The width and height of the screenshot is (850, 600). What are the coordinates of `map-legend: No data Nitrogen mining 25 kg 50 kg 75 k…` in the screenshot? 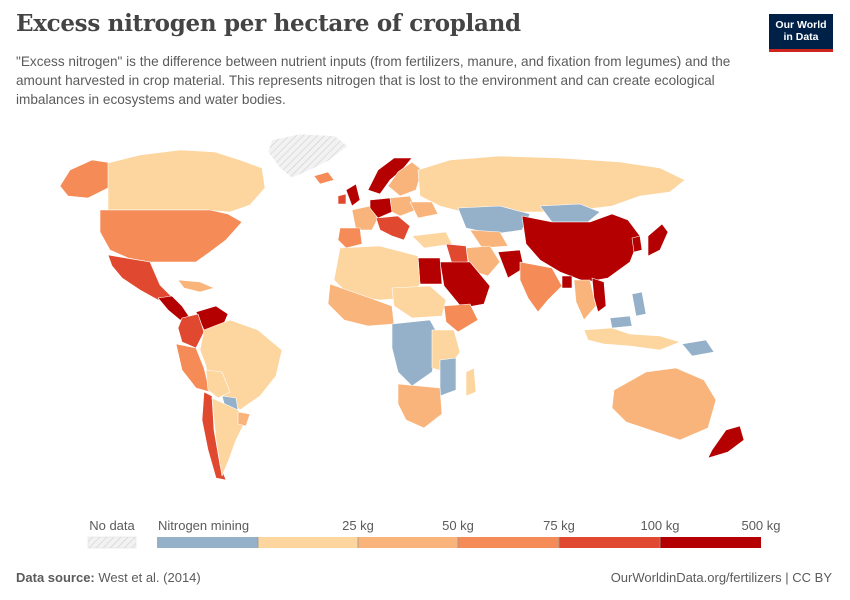 It's located at (434, 533).